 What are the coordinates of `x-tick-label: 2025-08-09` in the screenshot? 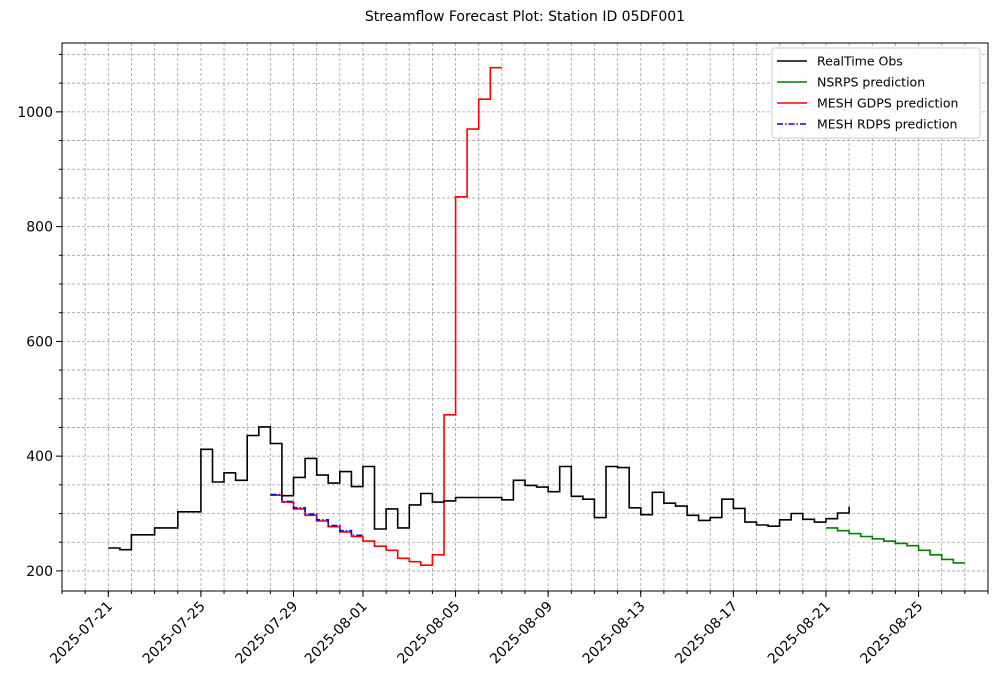 It's located at (521, 633).